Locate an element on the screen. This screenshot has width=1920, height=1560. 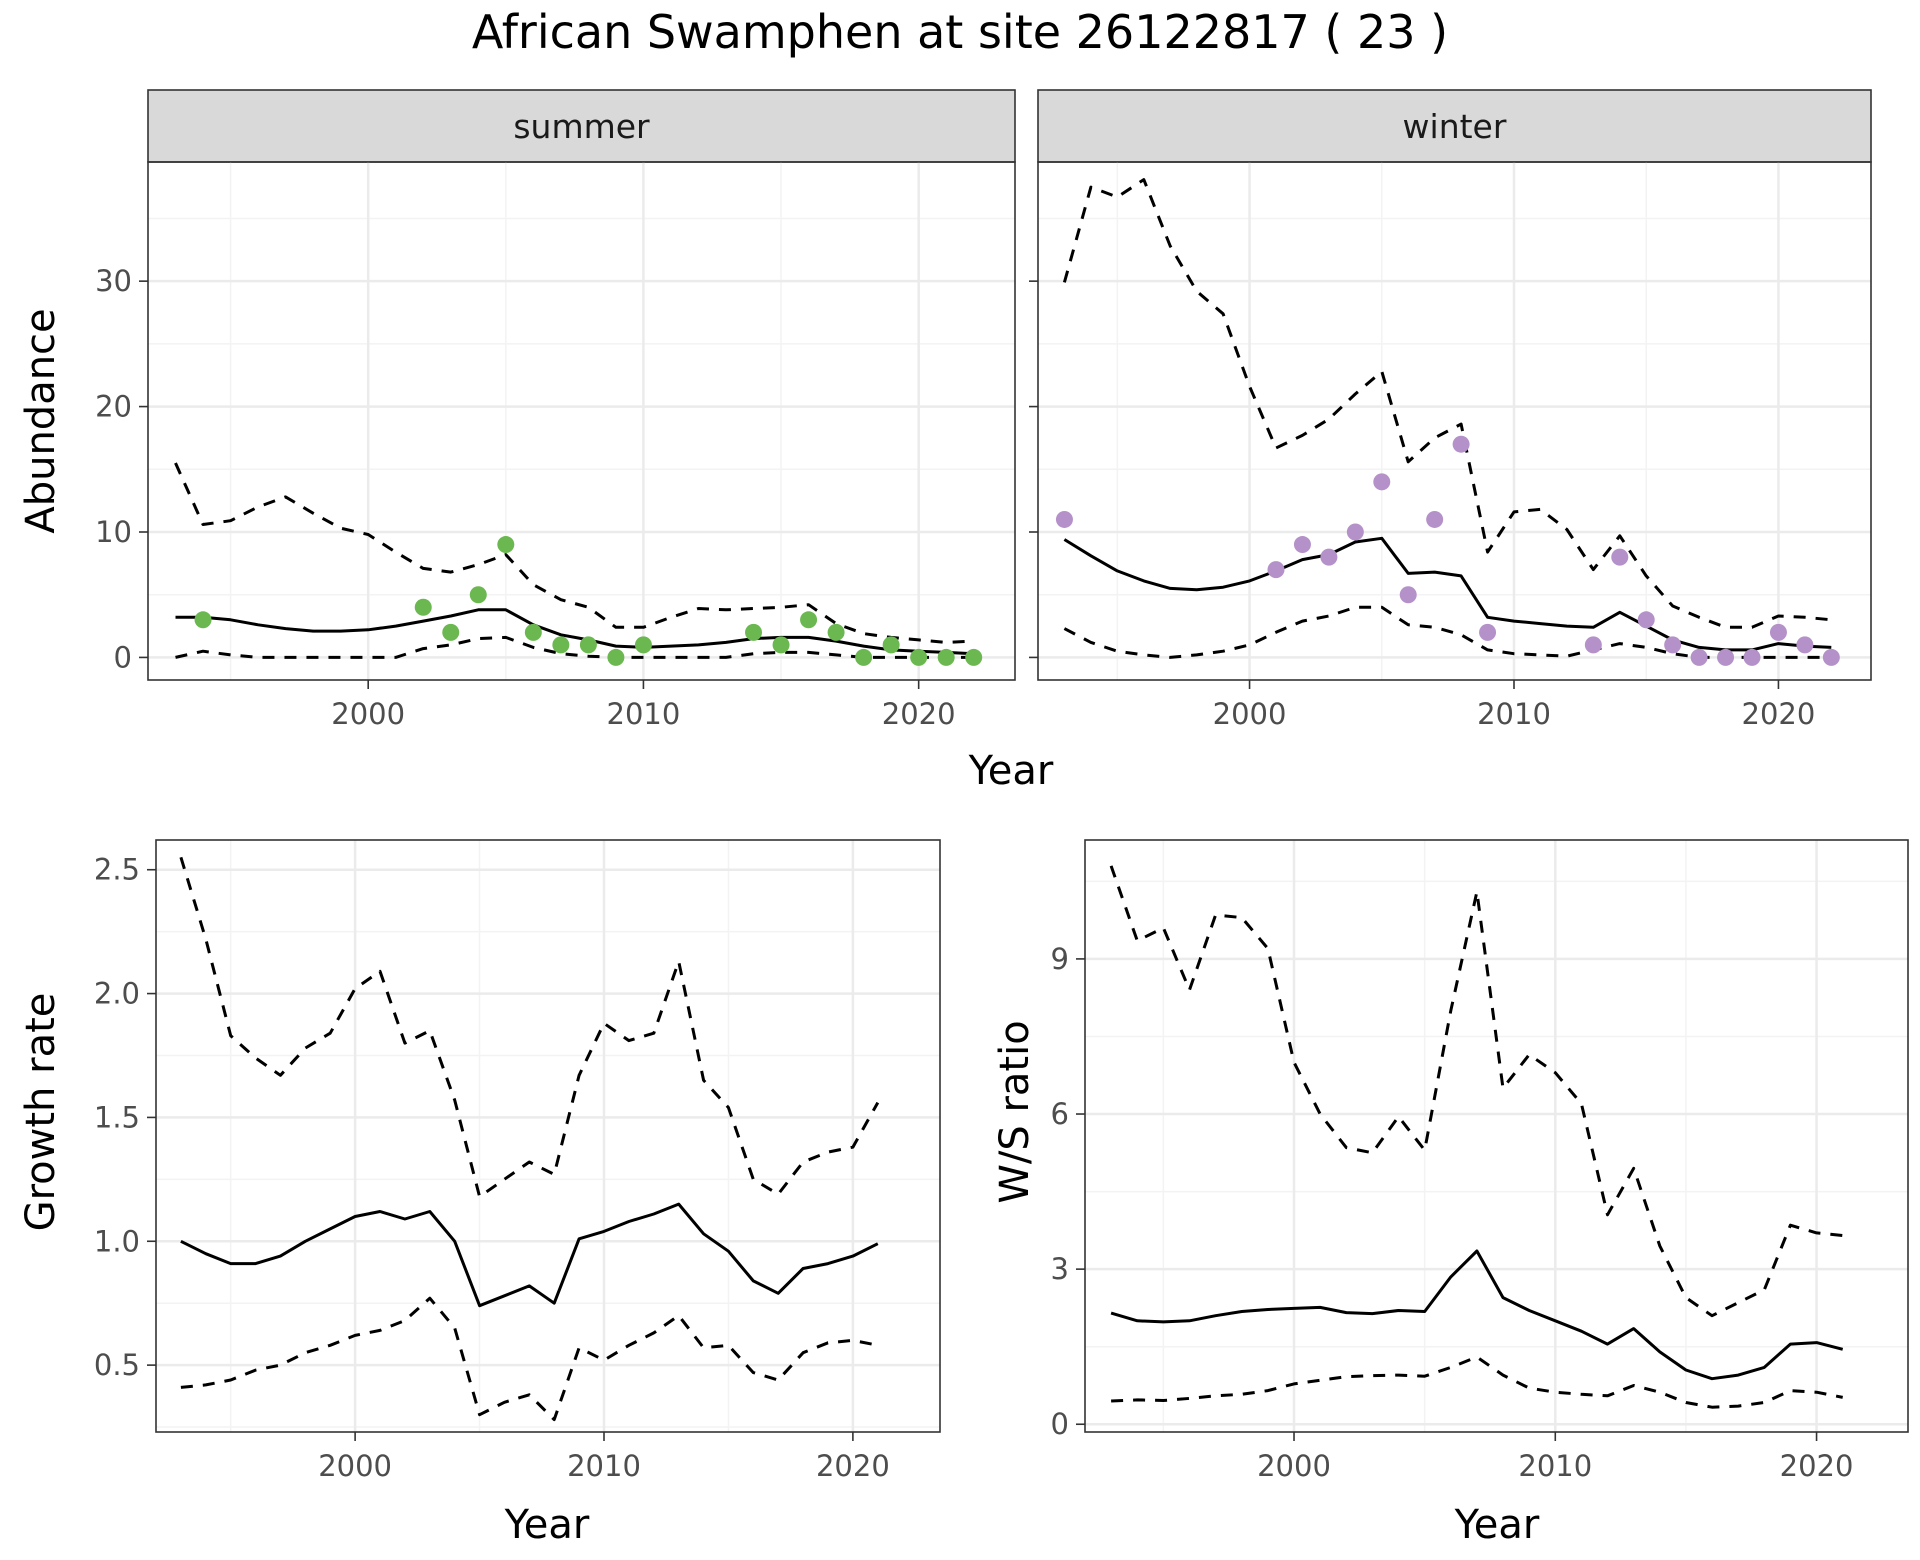
facet-strip-summer is located at coordinates (581, 126).